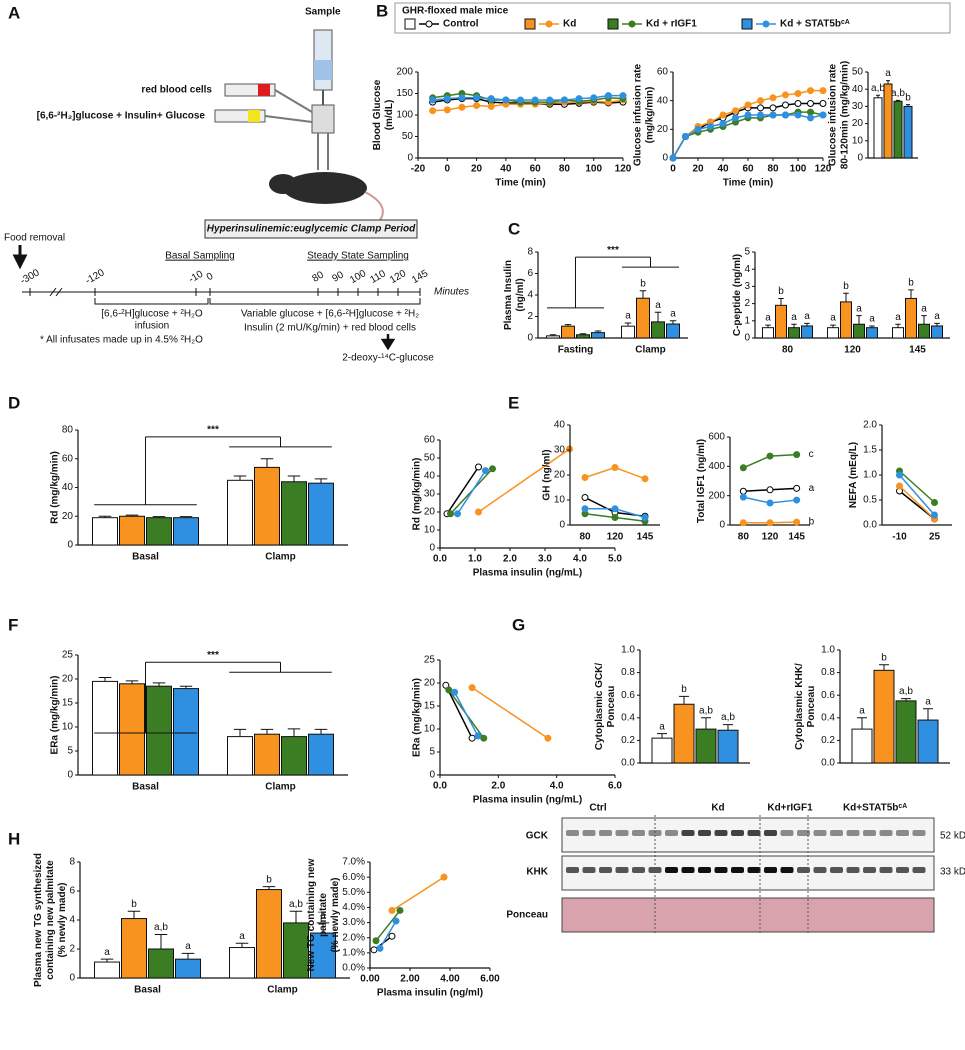 The height and width of the screenshot is (1050, 965). I want to click on y-axis-label: Ponceau, so click(811, 707).